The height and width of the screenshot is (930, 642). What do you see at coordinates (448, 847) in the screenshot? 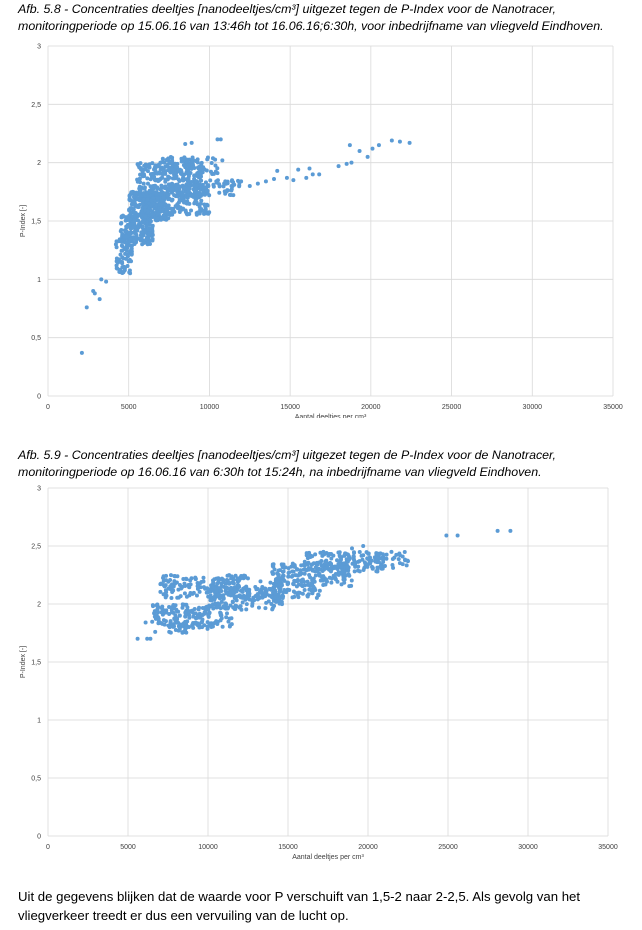
I see `x-tick-label: 25000` at bounding box center [448, 847].